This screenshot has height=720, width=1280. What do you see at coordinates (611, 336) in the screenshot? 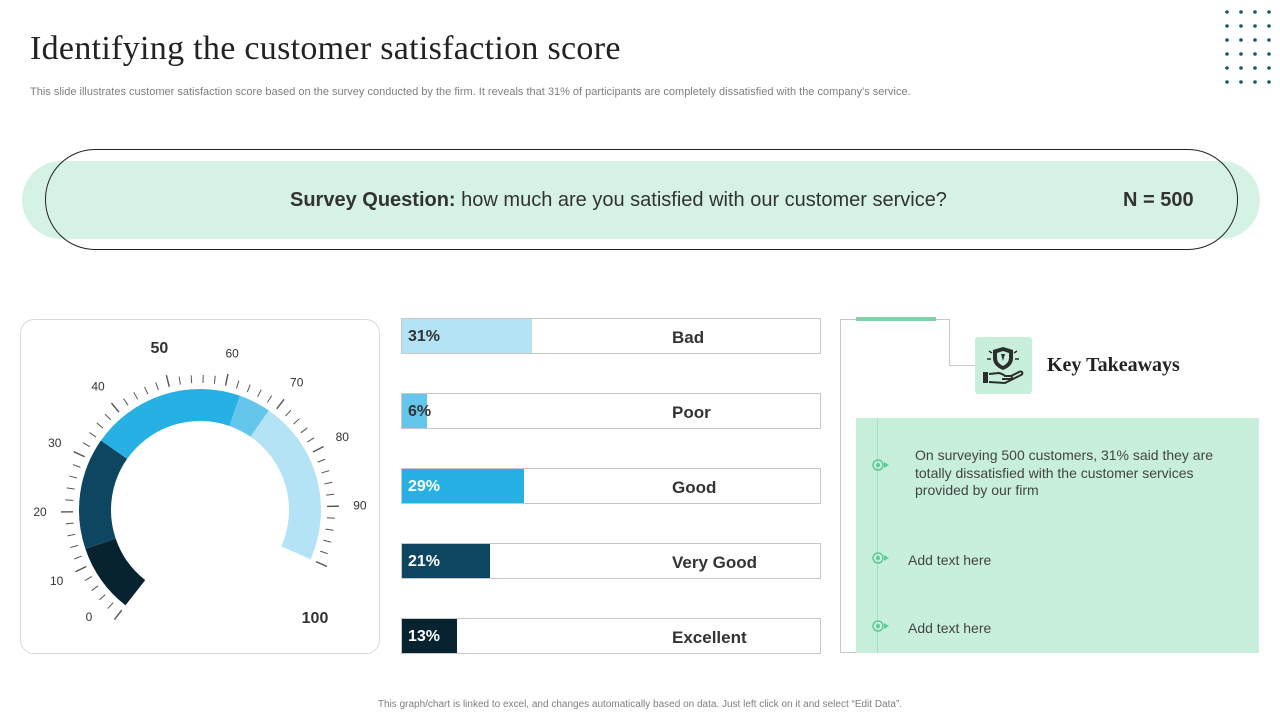
I see `bar-row: 31% Bad` at bounding box center [611, 336].